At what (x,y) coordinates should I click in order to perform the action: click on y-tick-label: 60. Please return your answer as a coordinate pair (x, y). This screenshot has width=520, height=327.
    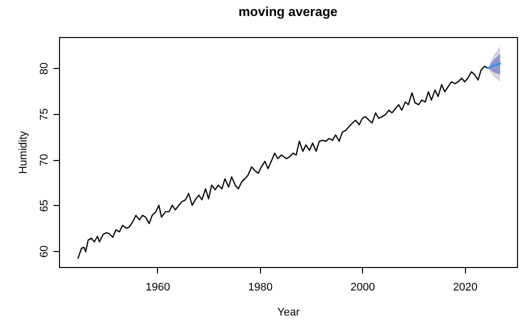
    Looking at the image, I should click on (44, 251).